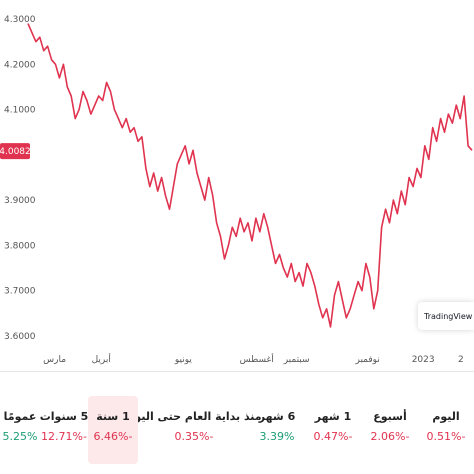 The height and width of the screenshot is (474, 474). I want to click on performance-period-label: اليوم, so click(446, 416).